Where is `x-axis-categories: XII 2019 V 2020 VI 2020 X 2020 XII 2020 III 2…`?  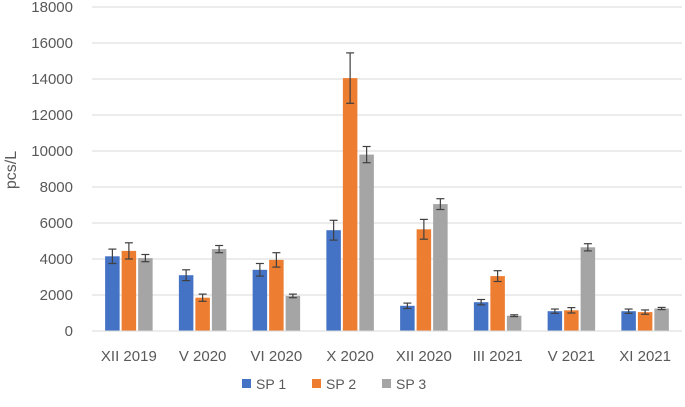 x-axis-categories: XII 2019 V 2020 VI 2020 X 2020 XII 2020 III 2… is located at coordinates (386, 356).